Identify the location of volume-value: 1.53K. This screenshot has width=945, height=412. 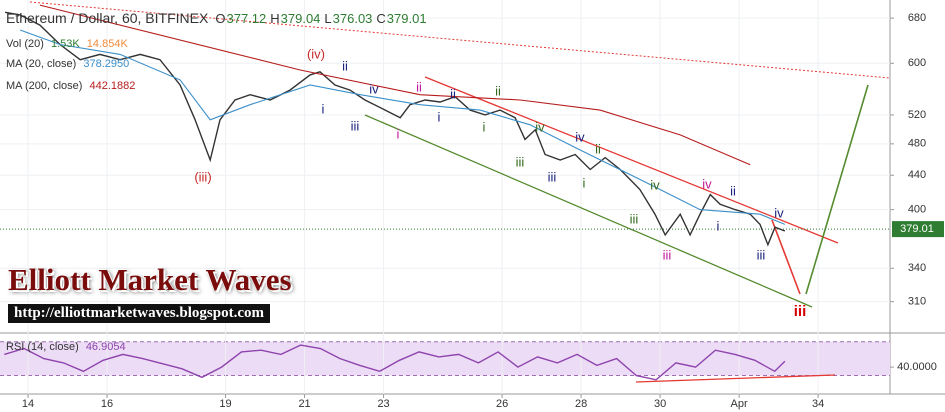
(65, 44).